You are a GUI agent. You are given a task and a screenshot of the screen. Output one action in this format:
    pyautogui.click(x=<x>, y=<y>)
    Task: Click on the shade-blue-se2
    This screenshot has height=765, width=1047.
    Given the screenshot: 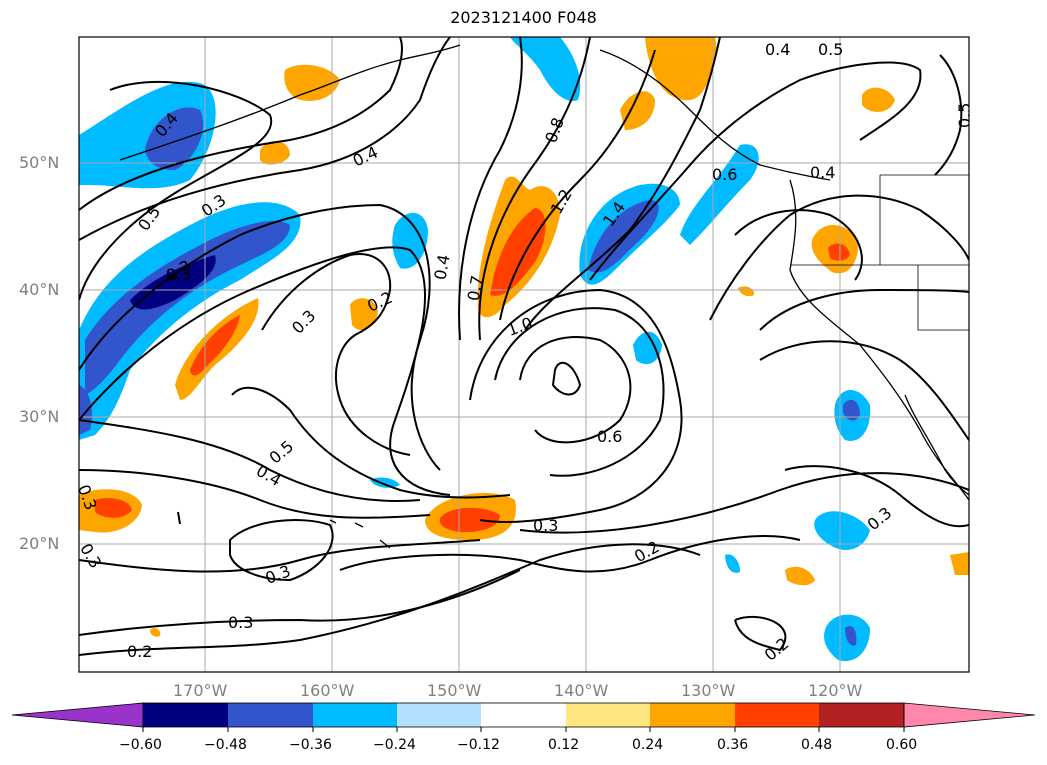 What is the action you would take?
    pyautogui.click(x=842, y=530)
    